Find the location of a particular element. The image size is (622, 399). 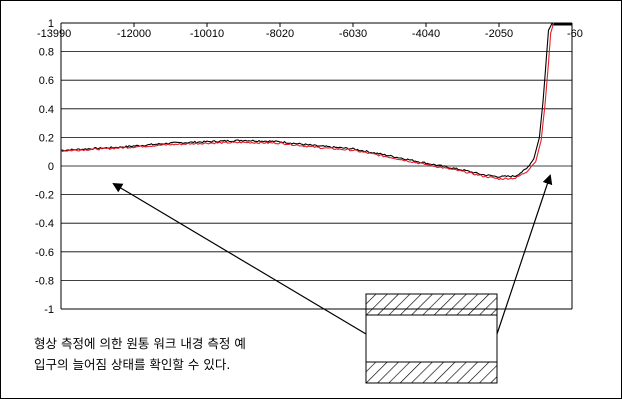

x-tick-label-5: -4040 is located at coordinates (426, 34).